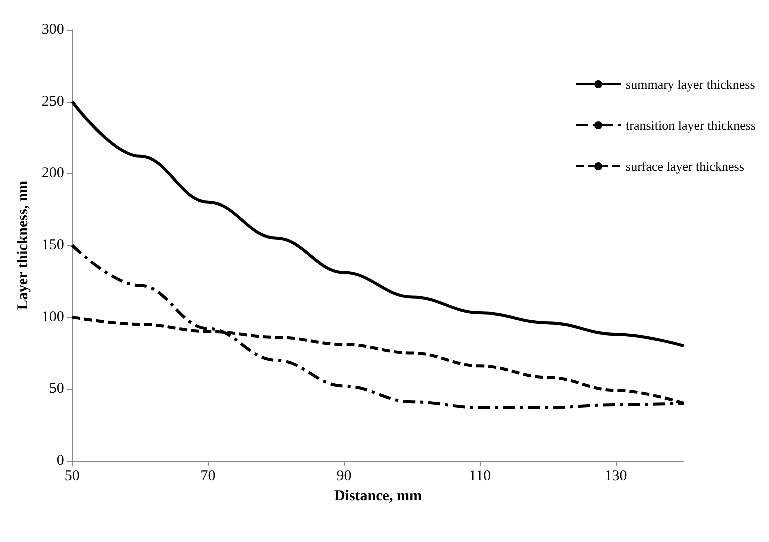 The width and height of the screenshot is (769, 542). What do you see at coordinates (53, 30) in the screenshot?
I see `y-tick-label: 300` at bounding box center [53, 30].